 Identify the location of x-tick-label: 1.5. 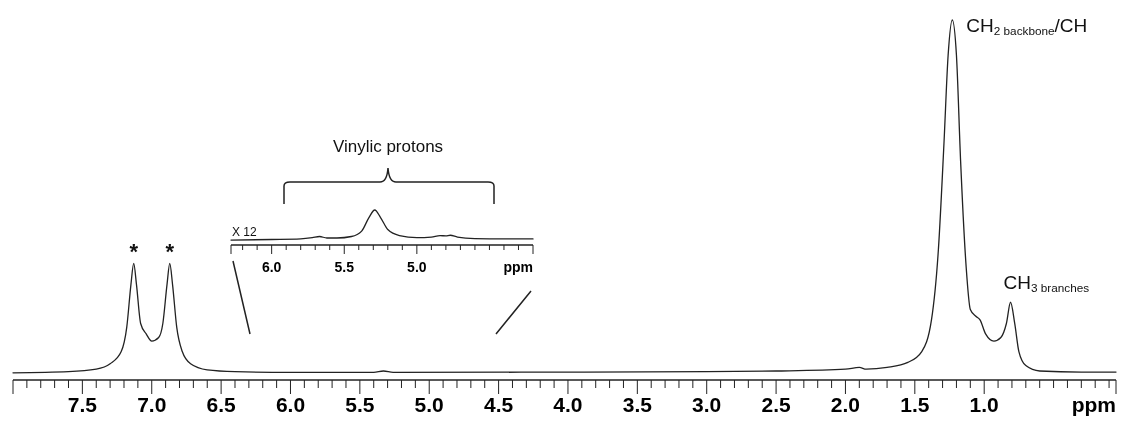
(915, 404).